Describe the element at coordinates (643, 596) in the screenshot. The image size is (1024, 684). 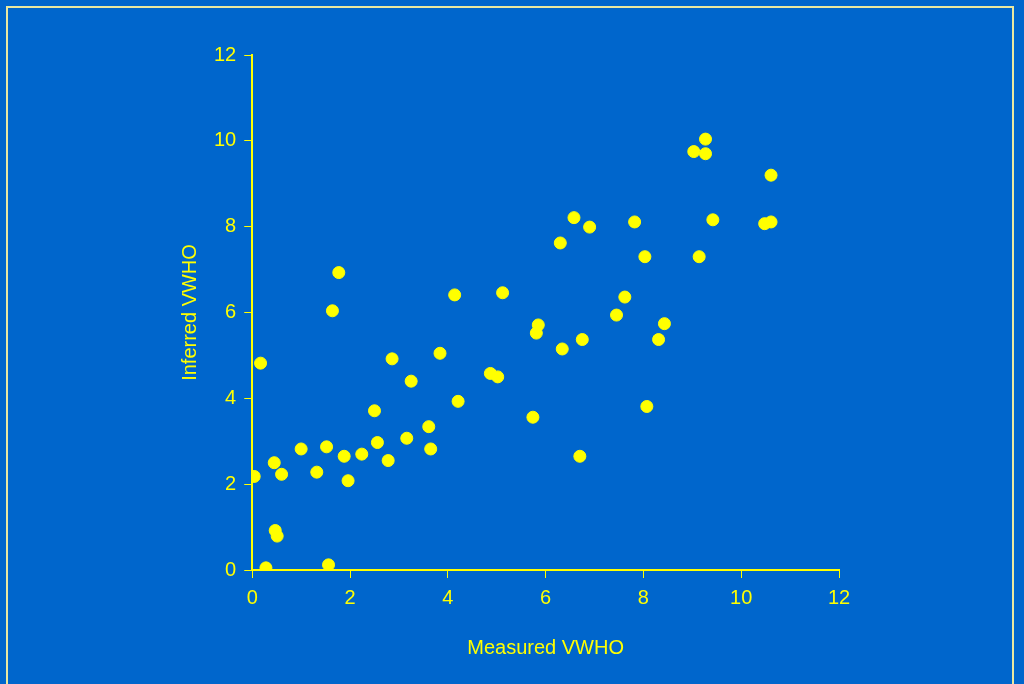
I see `x-tick-label: 8` at that location.